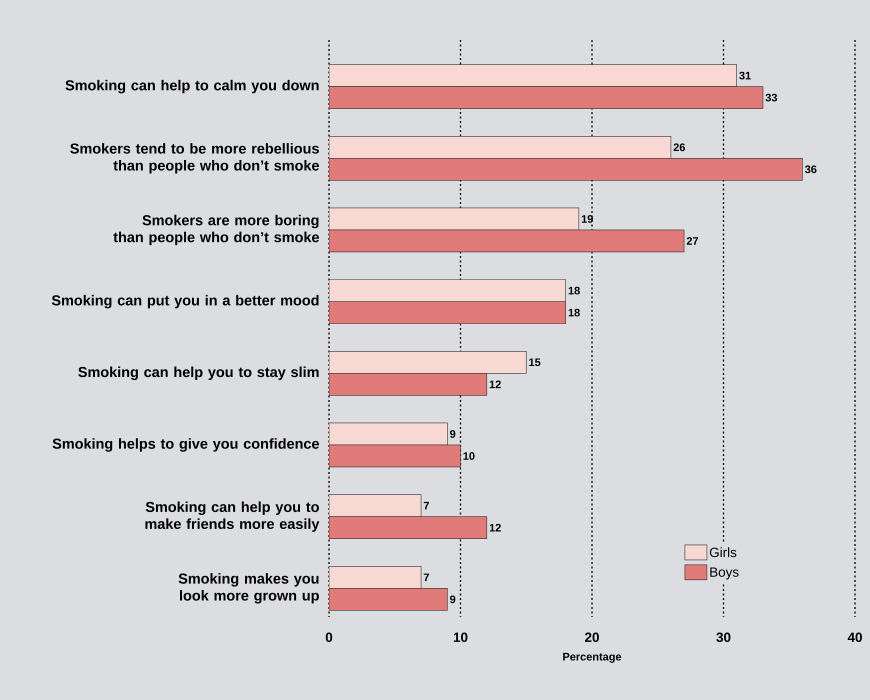 The height and width of the screenshot is (700, 870). I want to click on data-label: 10, so click(469, 456).